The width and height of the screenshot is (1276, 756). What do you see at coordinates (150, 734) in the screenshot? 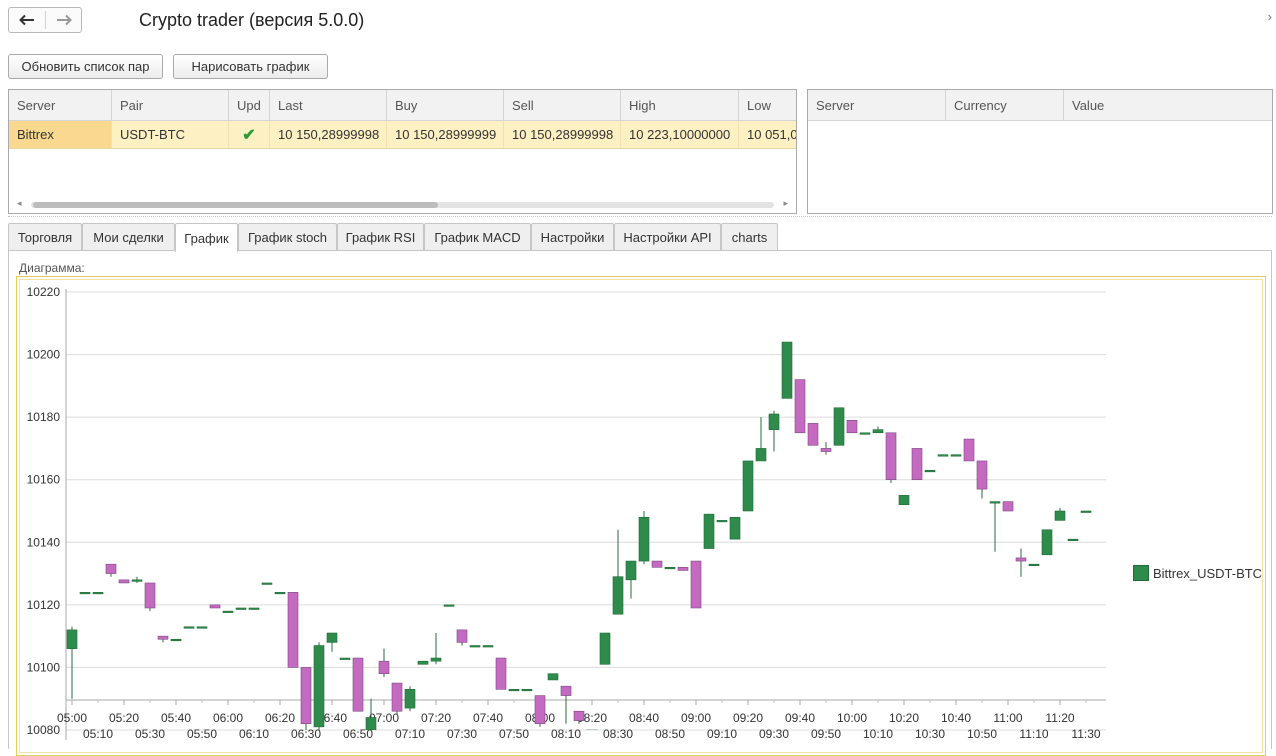
I see `x-tick-label: 05:30` at bounding box center [150, 734].